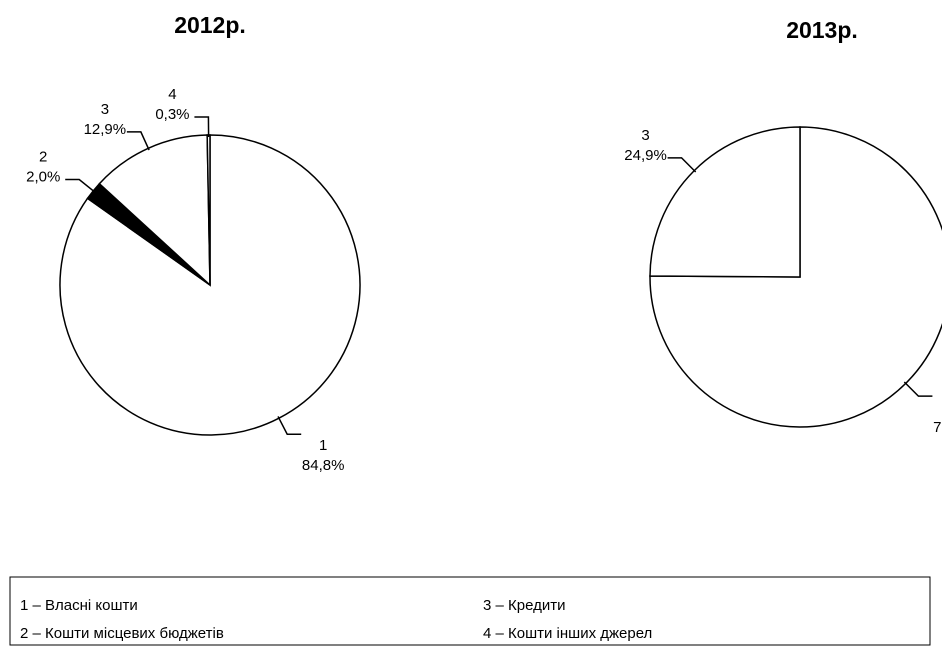 This screenshot has width=942, height=655. Describe the element at coordinates (822, 30) in the screenshot. I see `chart-title: 2013р.` at that location.